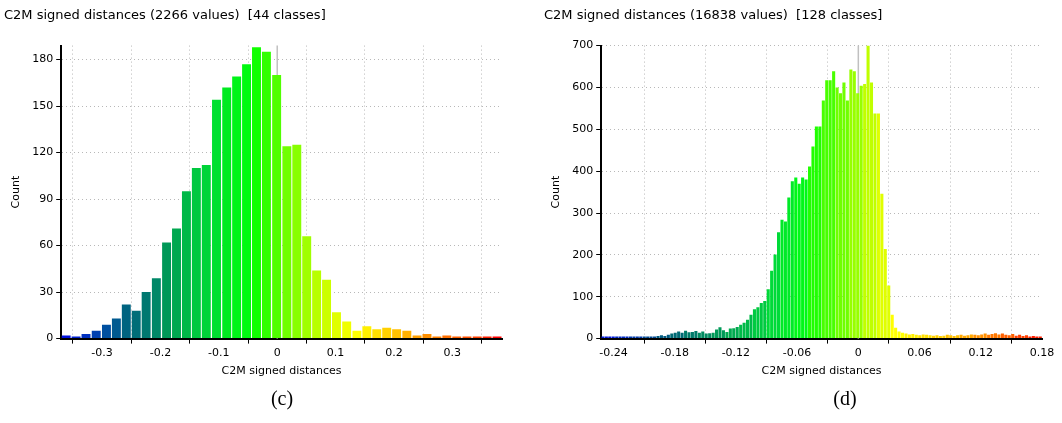 This screenshot has width=1062, height=423. What do you see at coordinates (583, 45) in the screenshot?
I see `y-tick-label: 700` at bounding box center [583, 45].